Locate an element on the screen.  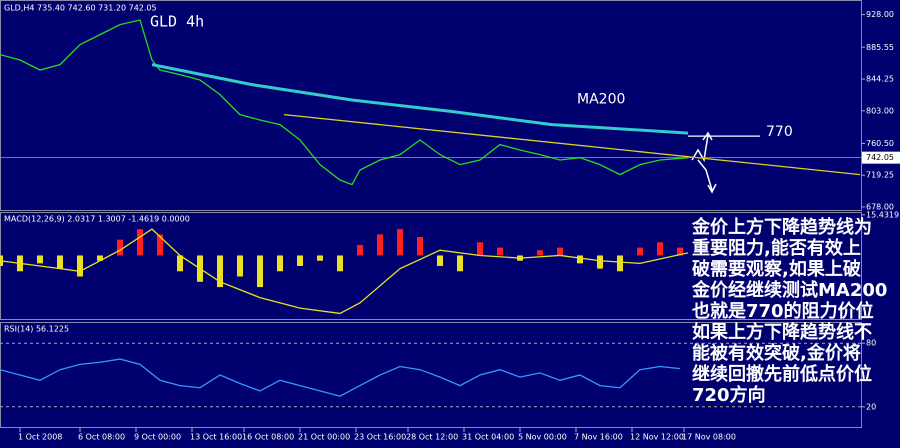
annotation-line: 金价上方下降趋势线为 is located at coordinates (781, 227).